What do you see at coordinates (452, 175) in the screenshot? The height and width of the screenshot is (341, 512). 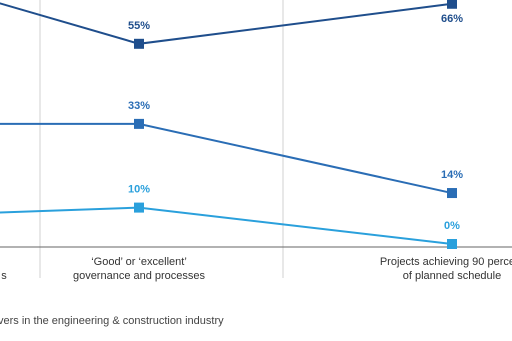 I see `value-label: 14%` at bounding box center [452, 175].